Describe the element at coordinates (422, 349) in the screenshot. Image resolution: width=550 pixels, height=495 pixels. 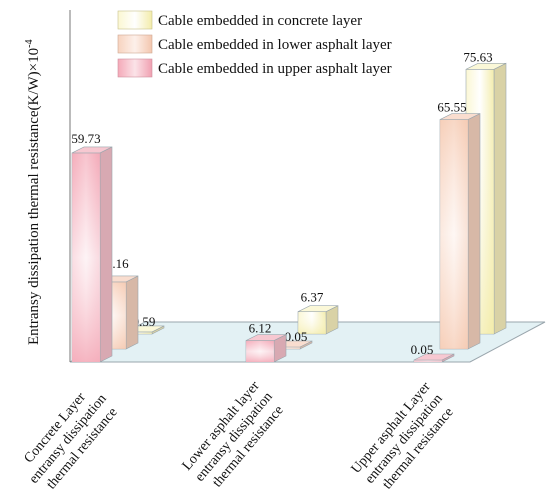
I see `data-label-upper-3: 0.05` at that location.